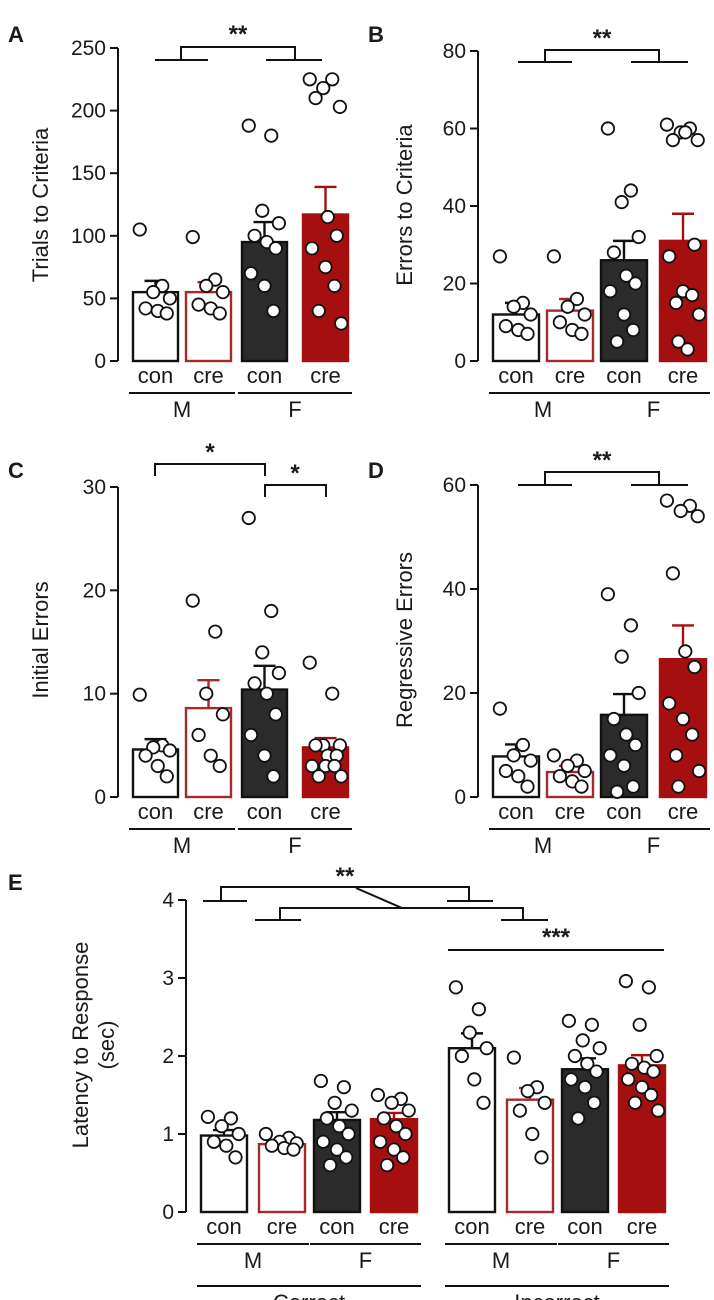  What do you see at coordinates (168, 1134) in the screenshot?
I see `y-tick-label: 1` at bounding box center [168, 1134].